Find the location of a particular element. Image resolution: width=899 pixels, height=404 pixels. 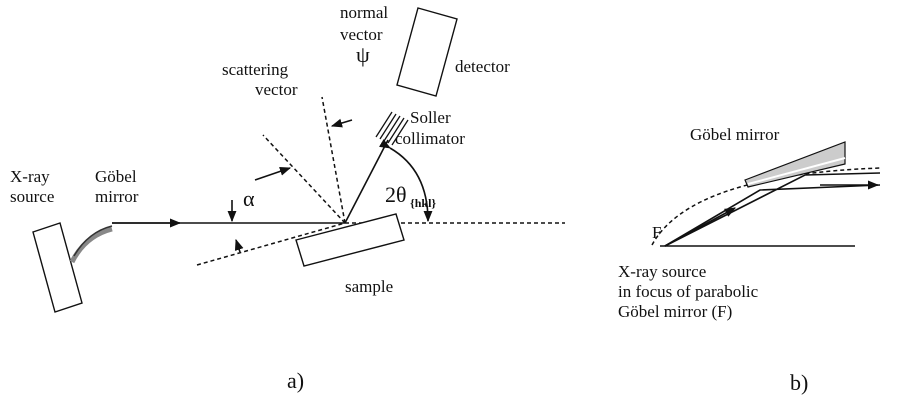

label-mirror-b: Göbel mirror is located at coordinates (735, 134).